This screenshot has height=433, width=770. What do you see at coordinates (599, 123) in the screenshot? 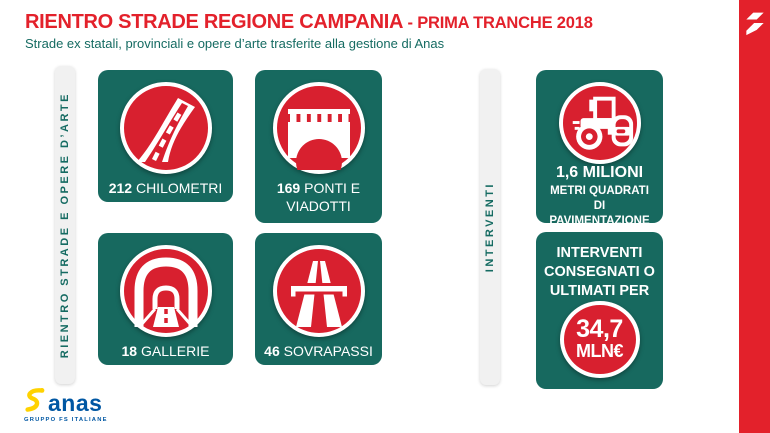
I see `roller-icon` at bounding box center [599, 123].